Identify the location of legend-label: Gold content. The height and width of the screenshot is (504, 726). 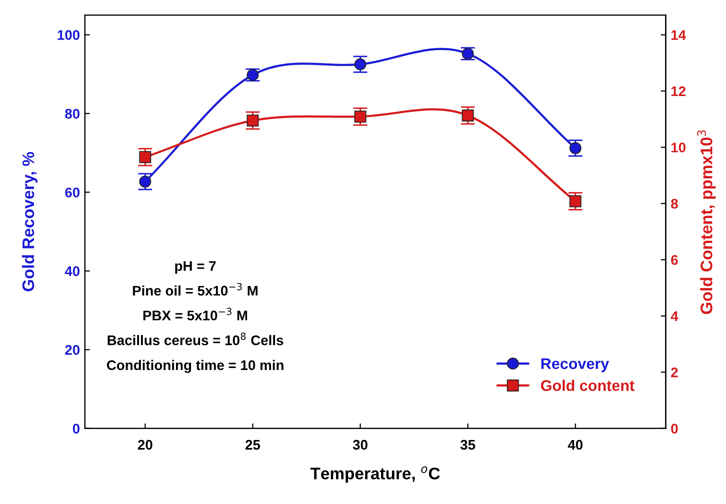
(587, 385).